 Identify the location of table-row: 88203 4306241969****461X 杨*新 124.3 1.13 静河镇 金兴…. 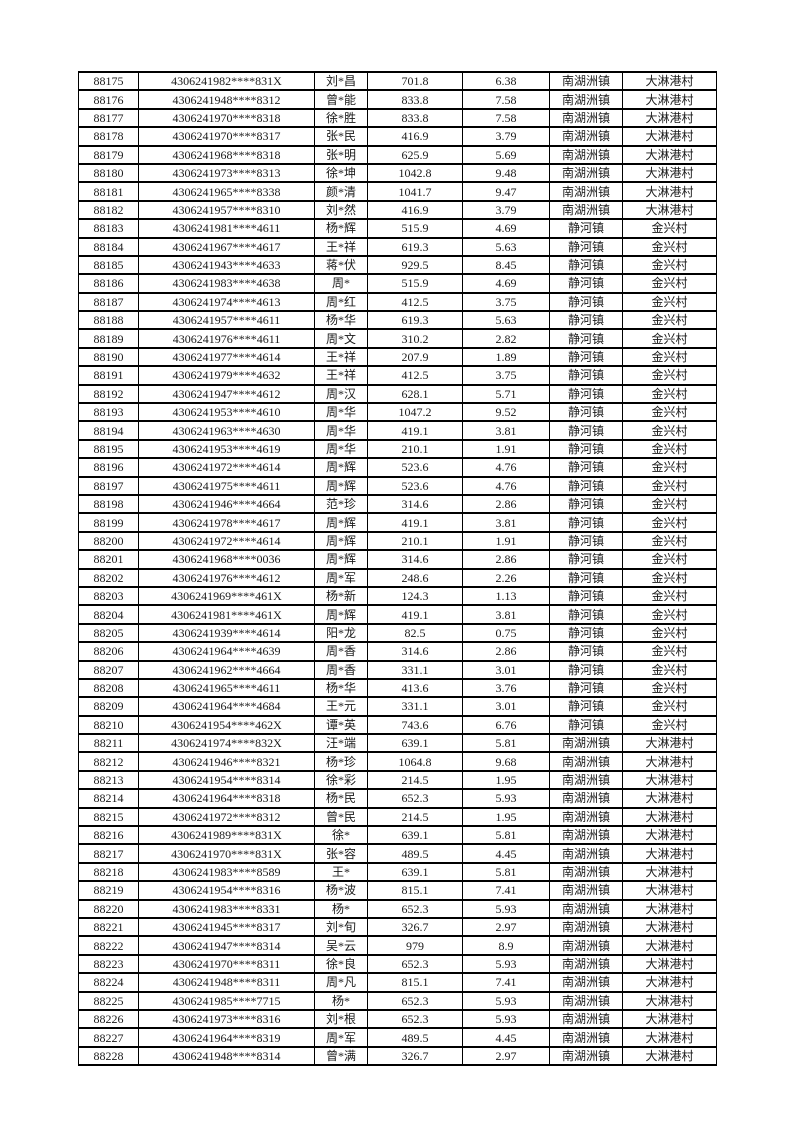
(397, 596).